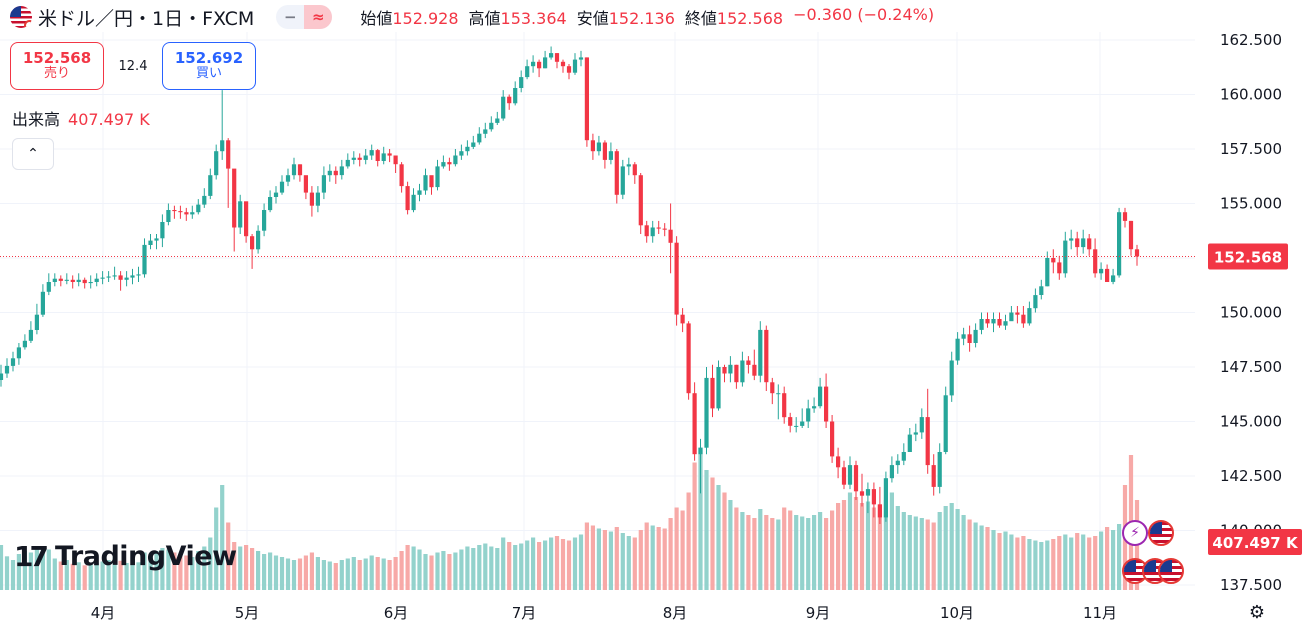 The height and width of the screenshot is (628, 1306). Describe the element at coordinates (1251, 422) in the screenshot. I see `y-tick-label: 145.000` at that location.